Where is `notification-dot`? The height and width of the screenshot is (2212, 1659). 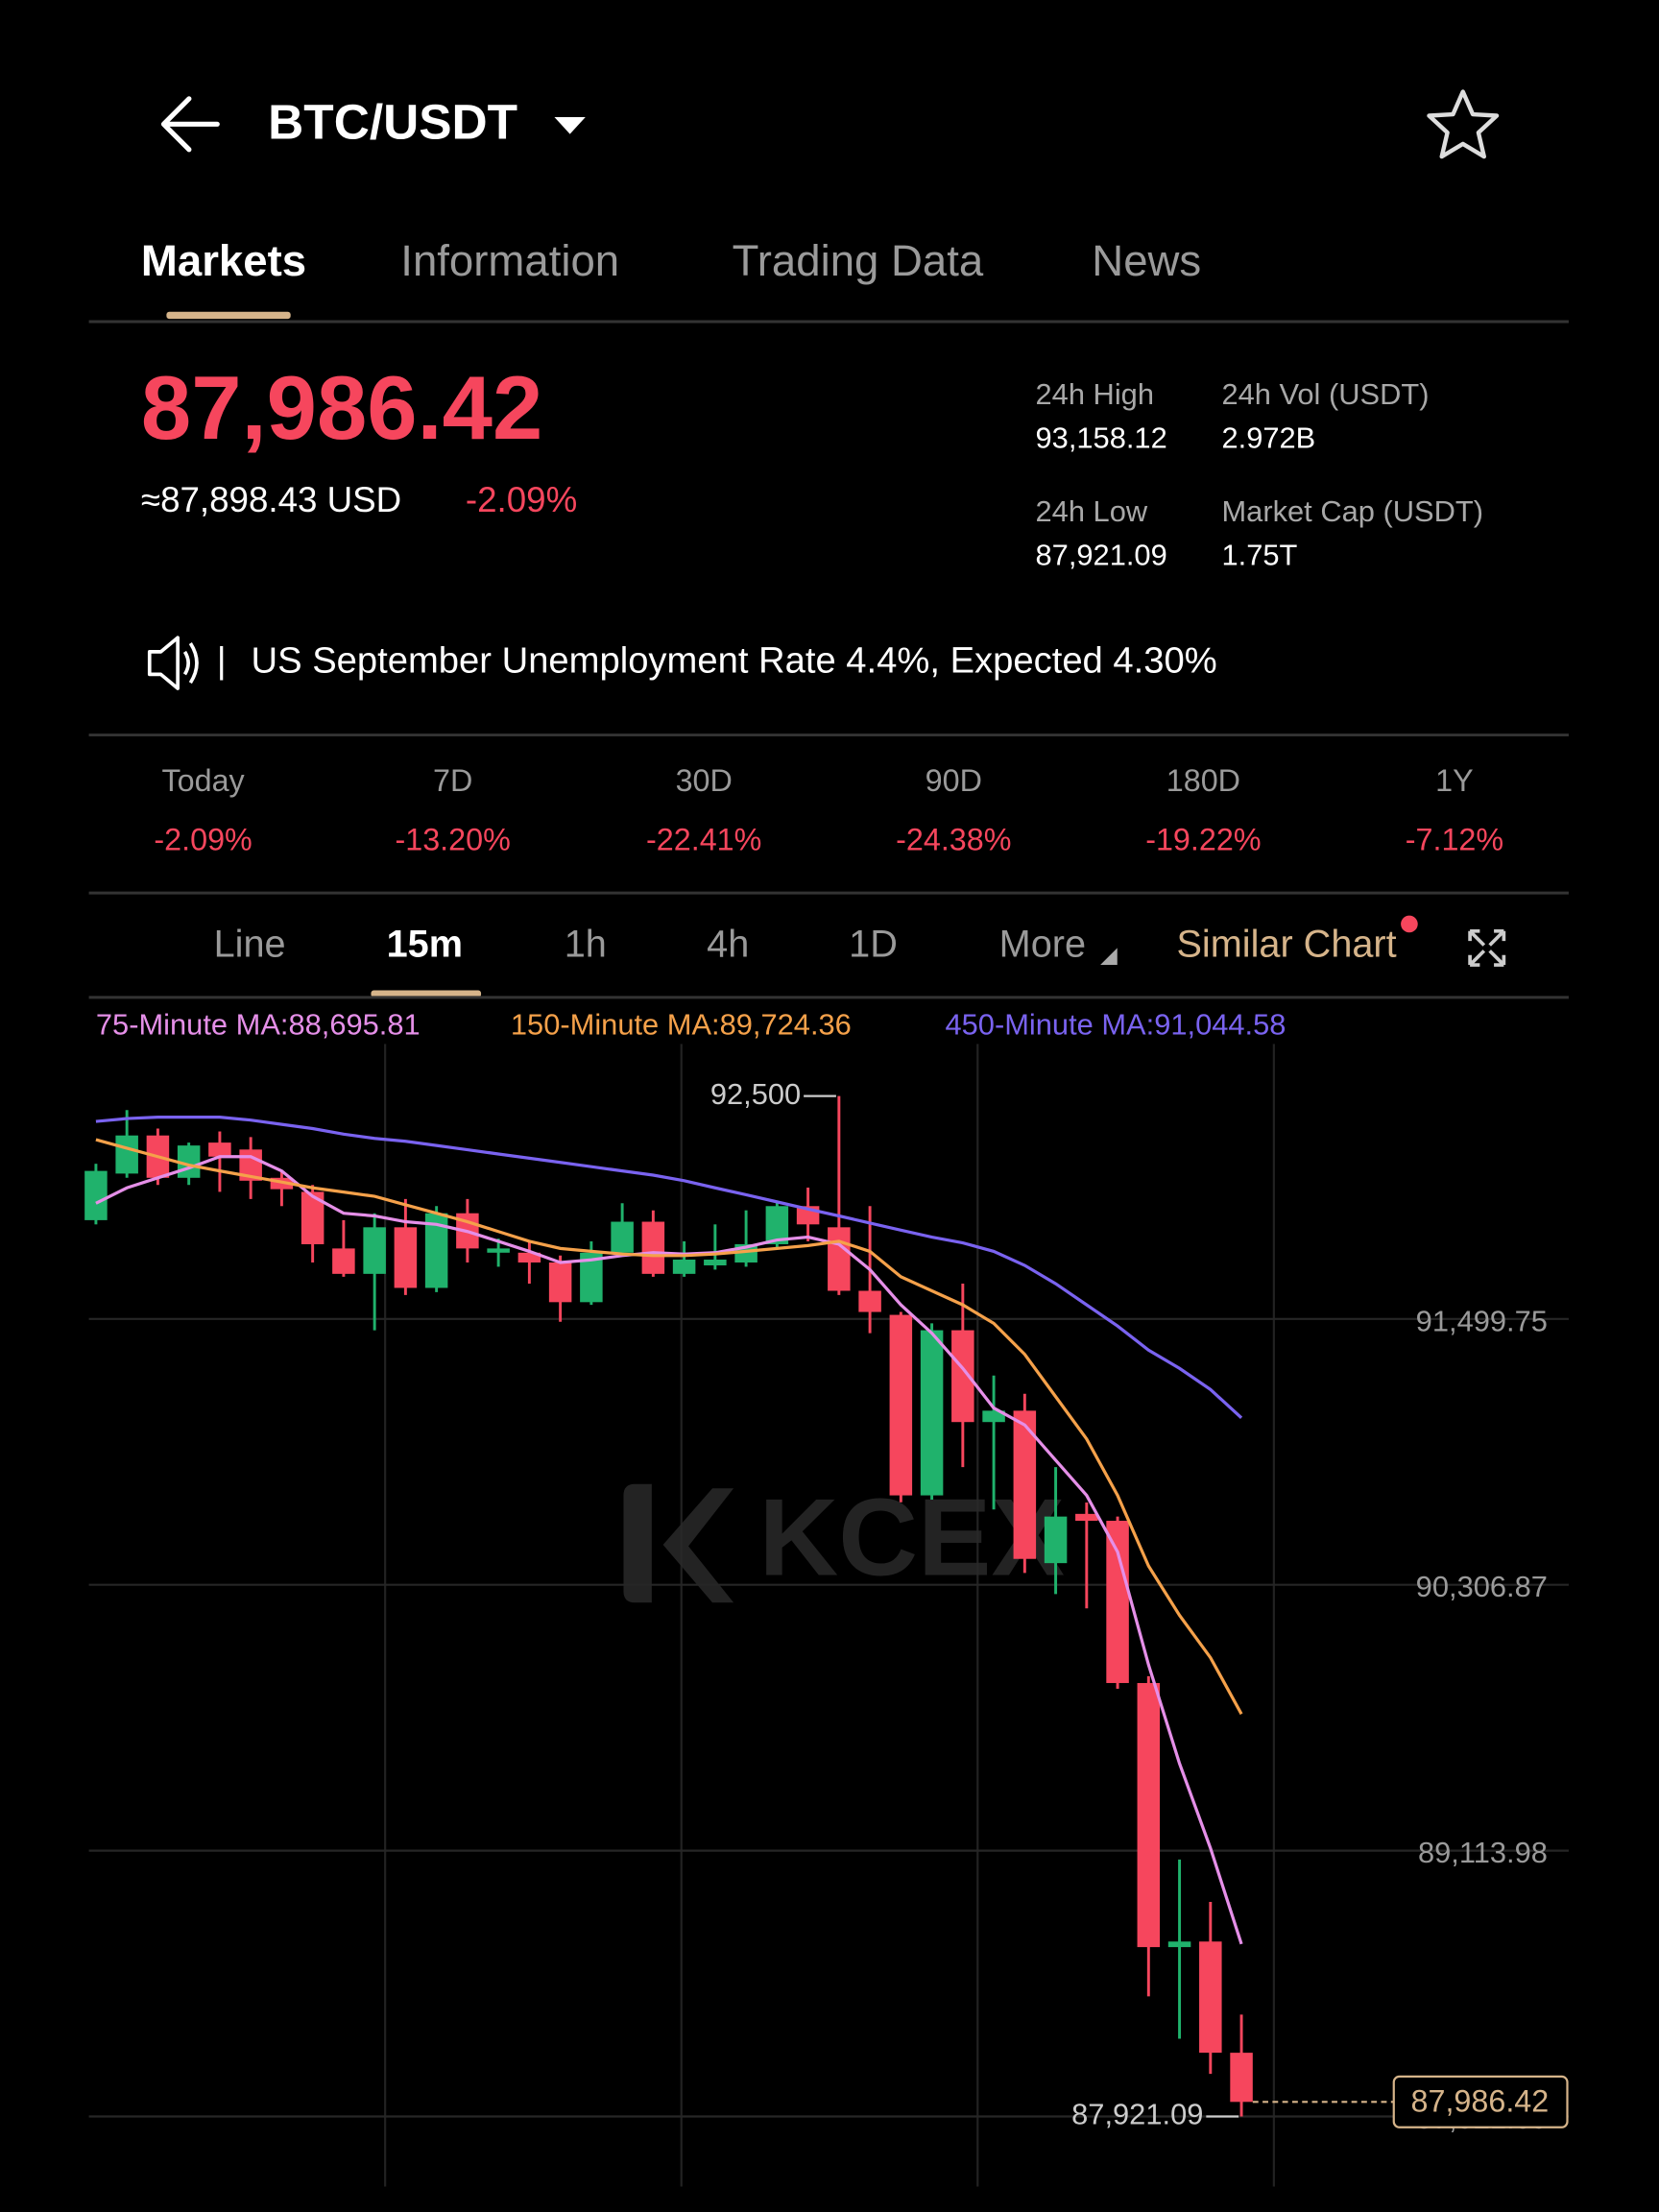 notification-dot is located at coordinates (1409, 924).